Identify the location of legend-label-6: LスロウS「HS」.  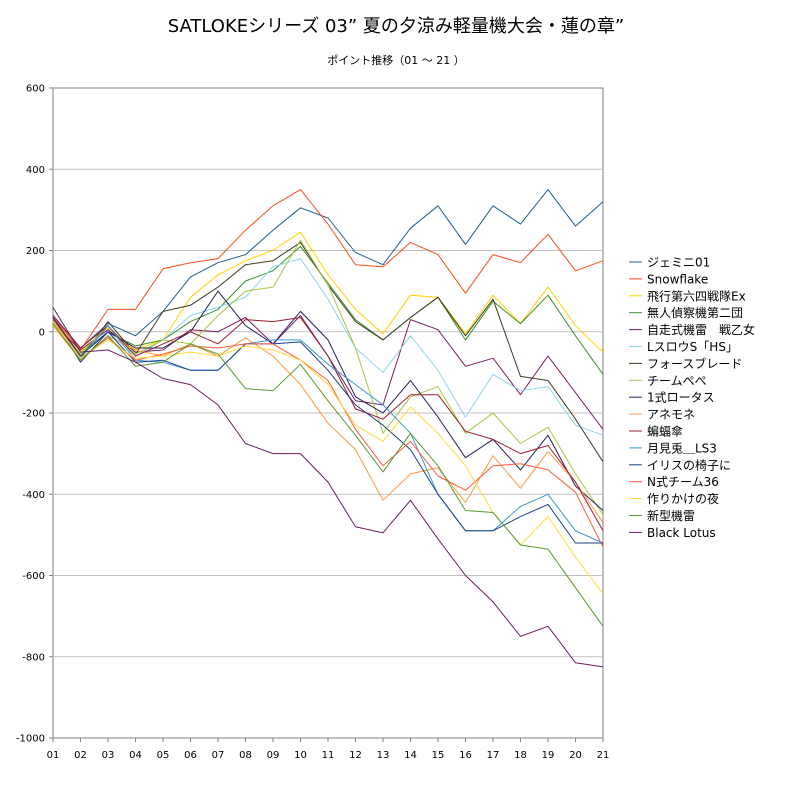
(692, 347).